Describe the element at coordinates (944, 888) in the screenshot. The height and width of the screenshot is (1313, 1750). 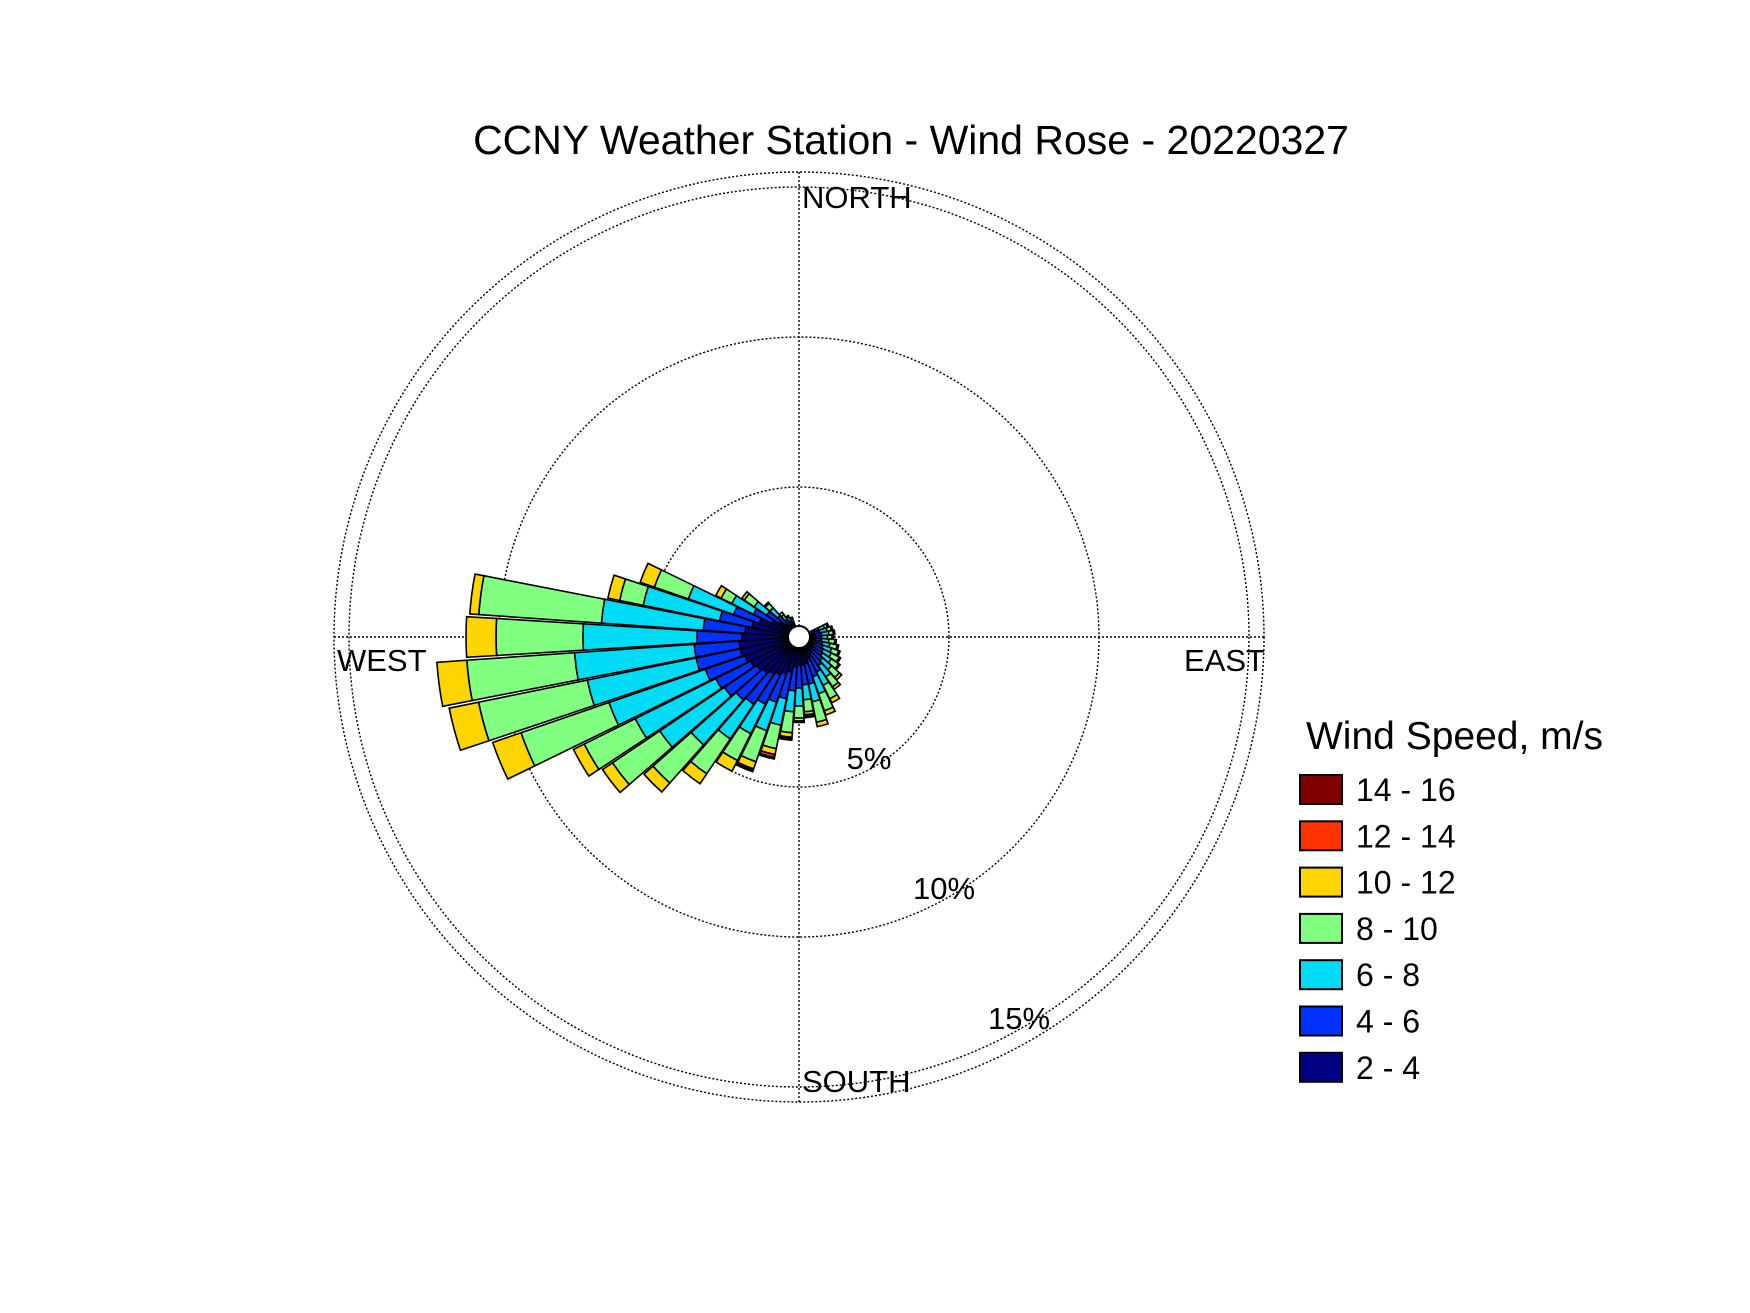
I see `radial-tick-label: 10%` at that location.